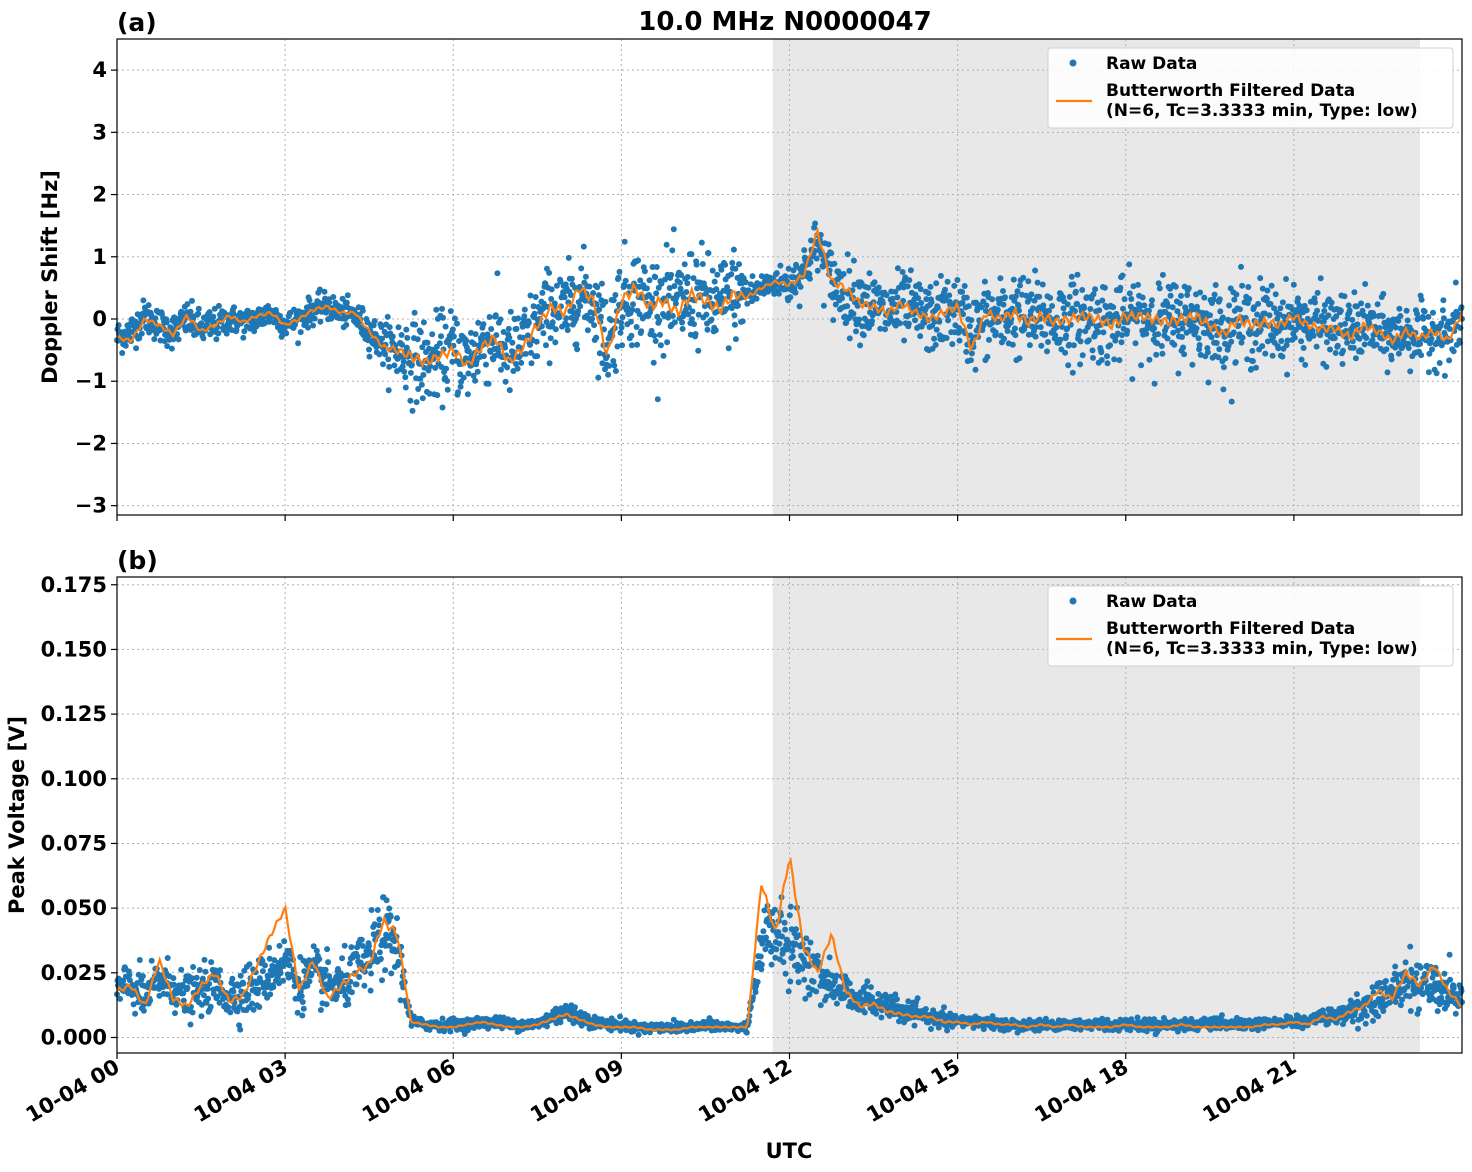 The width and height of the screenshot is (1472, 1172). What do you see at coordinates (91, 443) in the screenshot?
I see `y-tick-label: −2` at bounding box center [91, 443].